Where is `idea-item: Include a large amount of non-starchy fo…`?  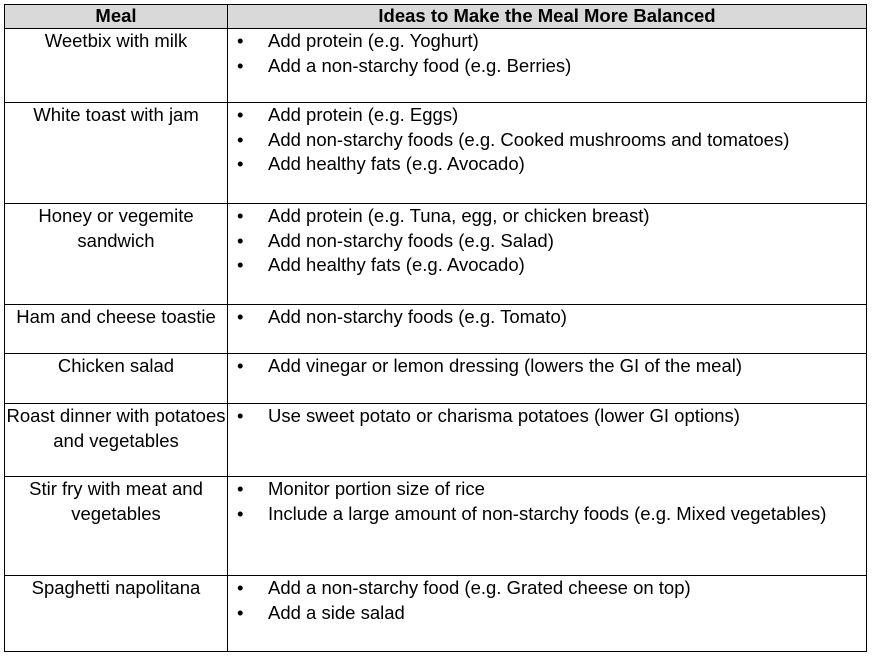
idea-item: Include a large amount of non-starchy fo… is located at coordinates (547, 514).